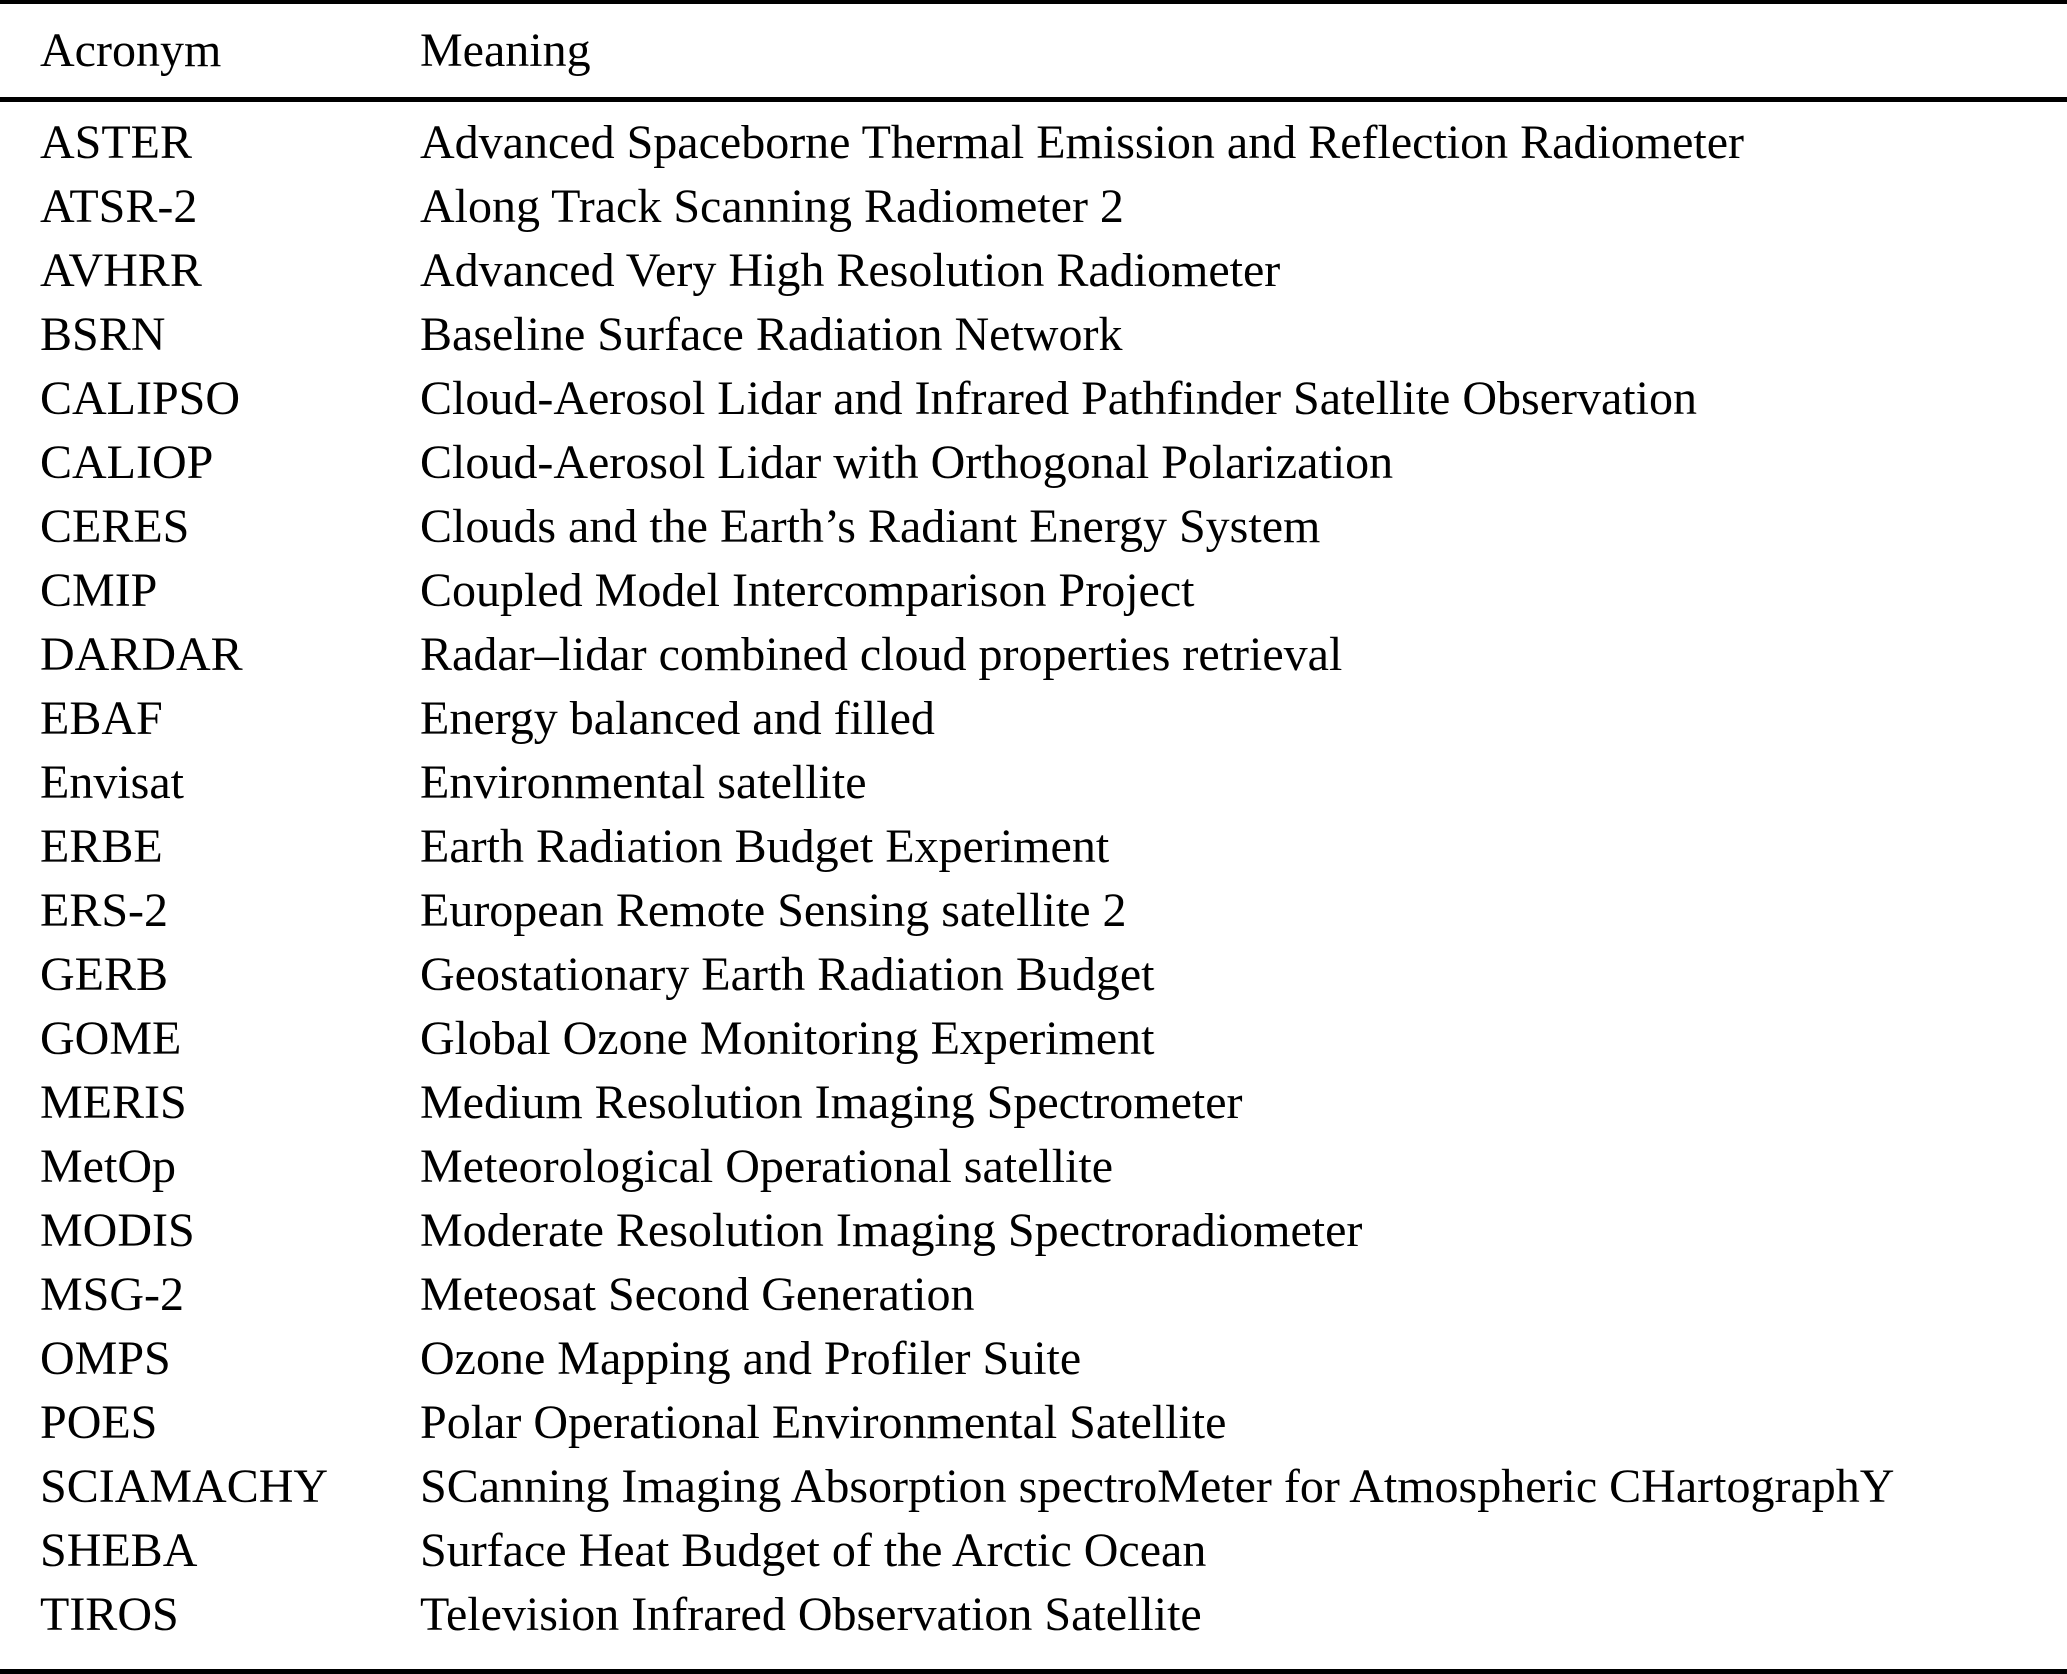  What do you see at coordinates (112, 782) in the screenshot?
I see `acronym-cell: Envisat` at bounding box center [112, 782].